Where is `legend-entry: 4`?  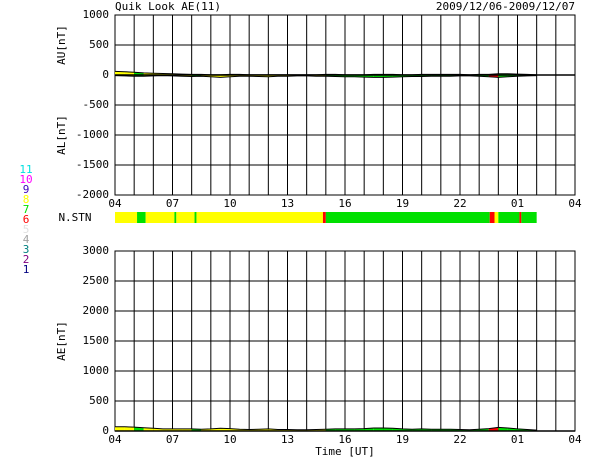
legend-entry: 4 is located at coordinates (26, 239).